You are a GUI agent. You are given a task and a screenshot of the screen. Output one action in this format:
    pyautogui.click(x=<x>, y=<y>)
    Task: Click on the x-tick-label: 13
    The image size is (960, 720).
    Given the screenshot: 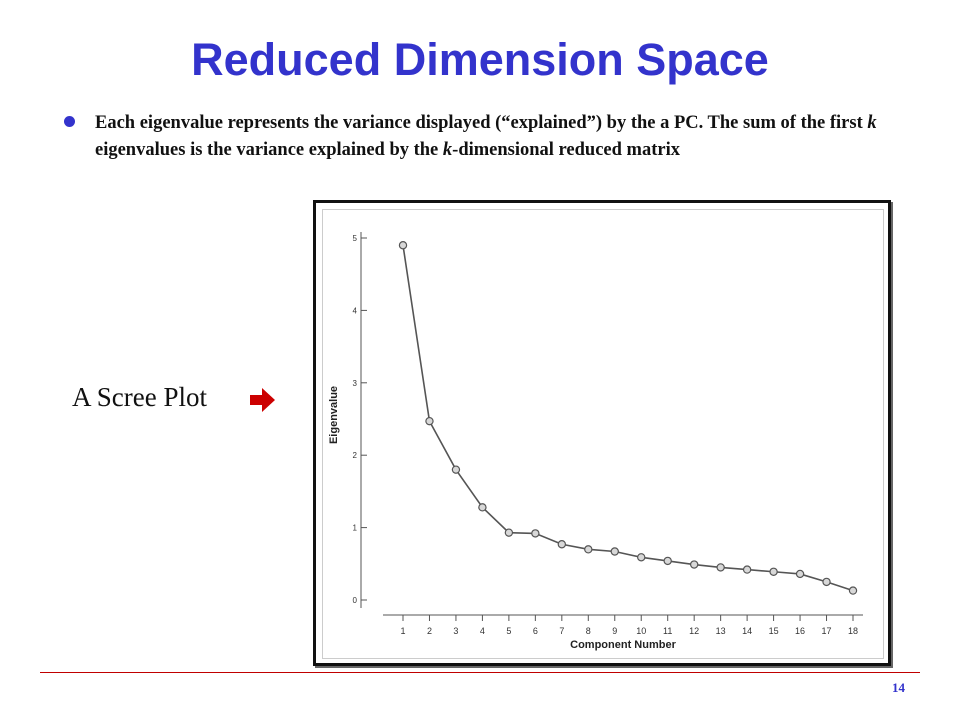 What is the action you would take?
    pyautogui.click(x=721, y=631)
    